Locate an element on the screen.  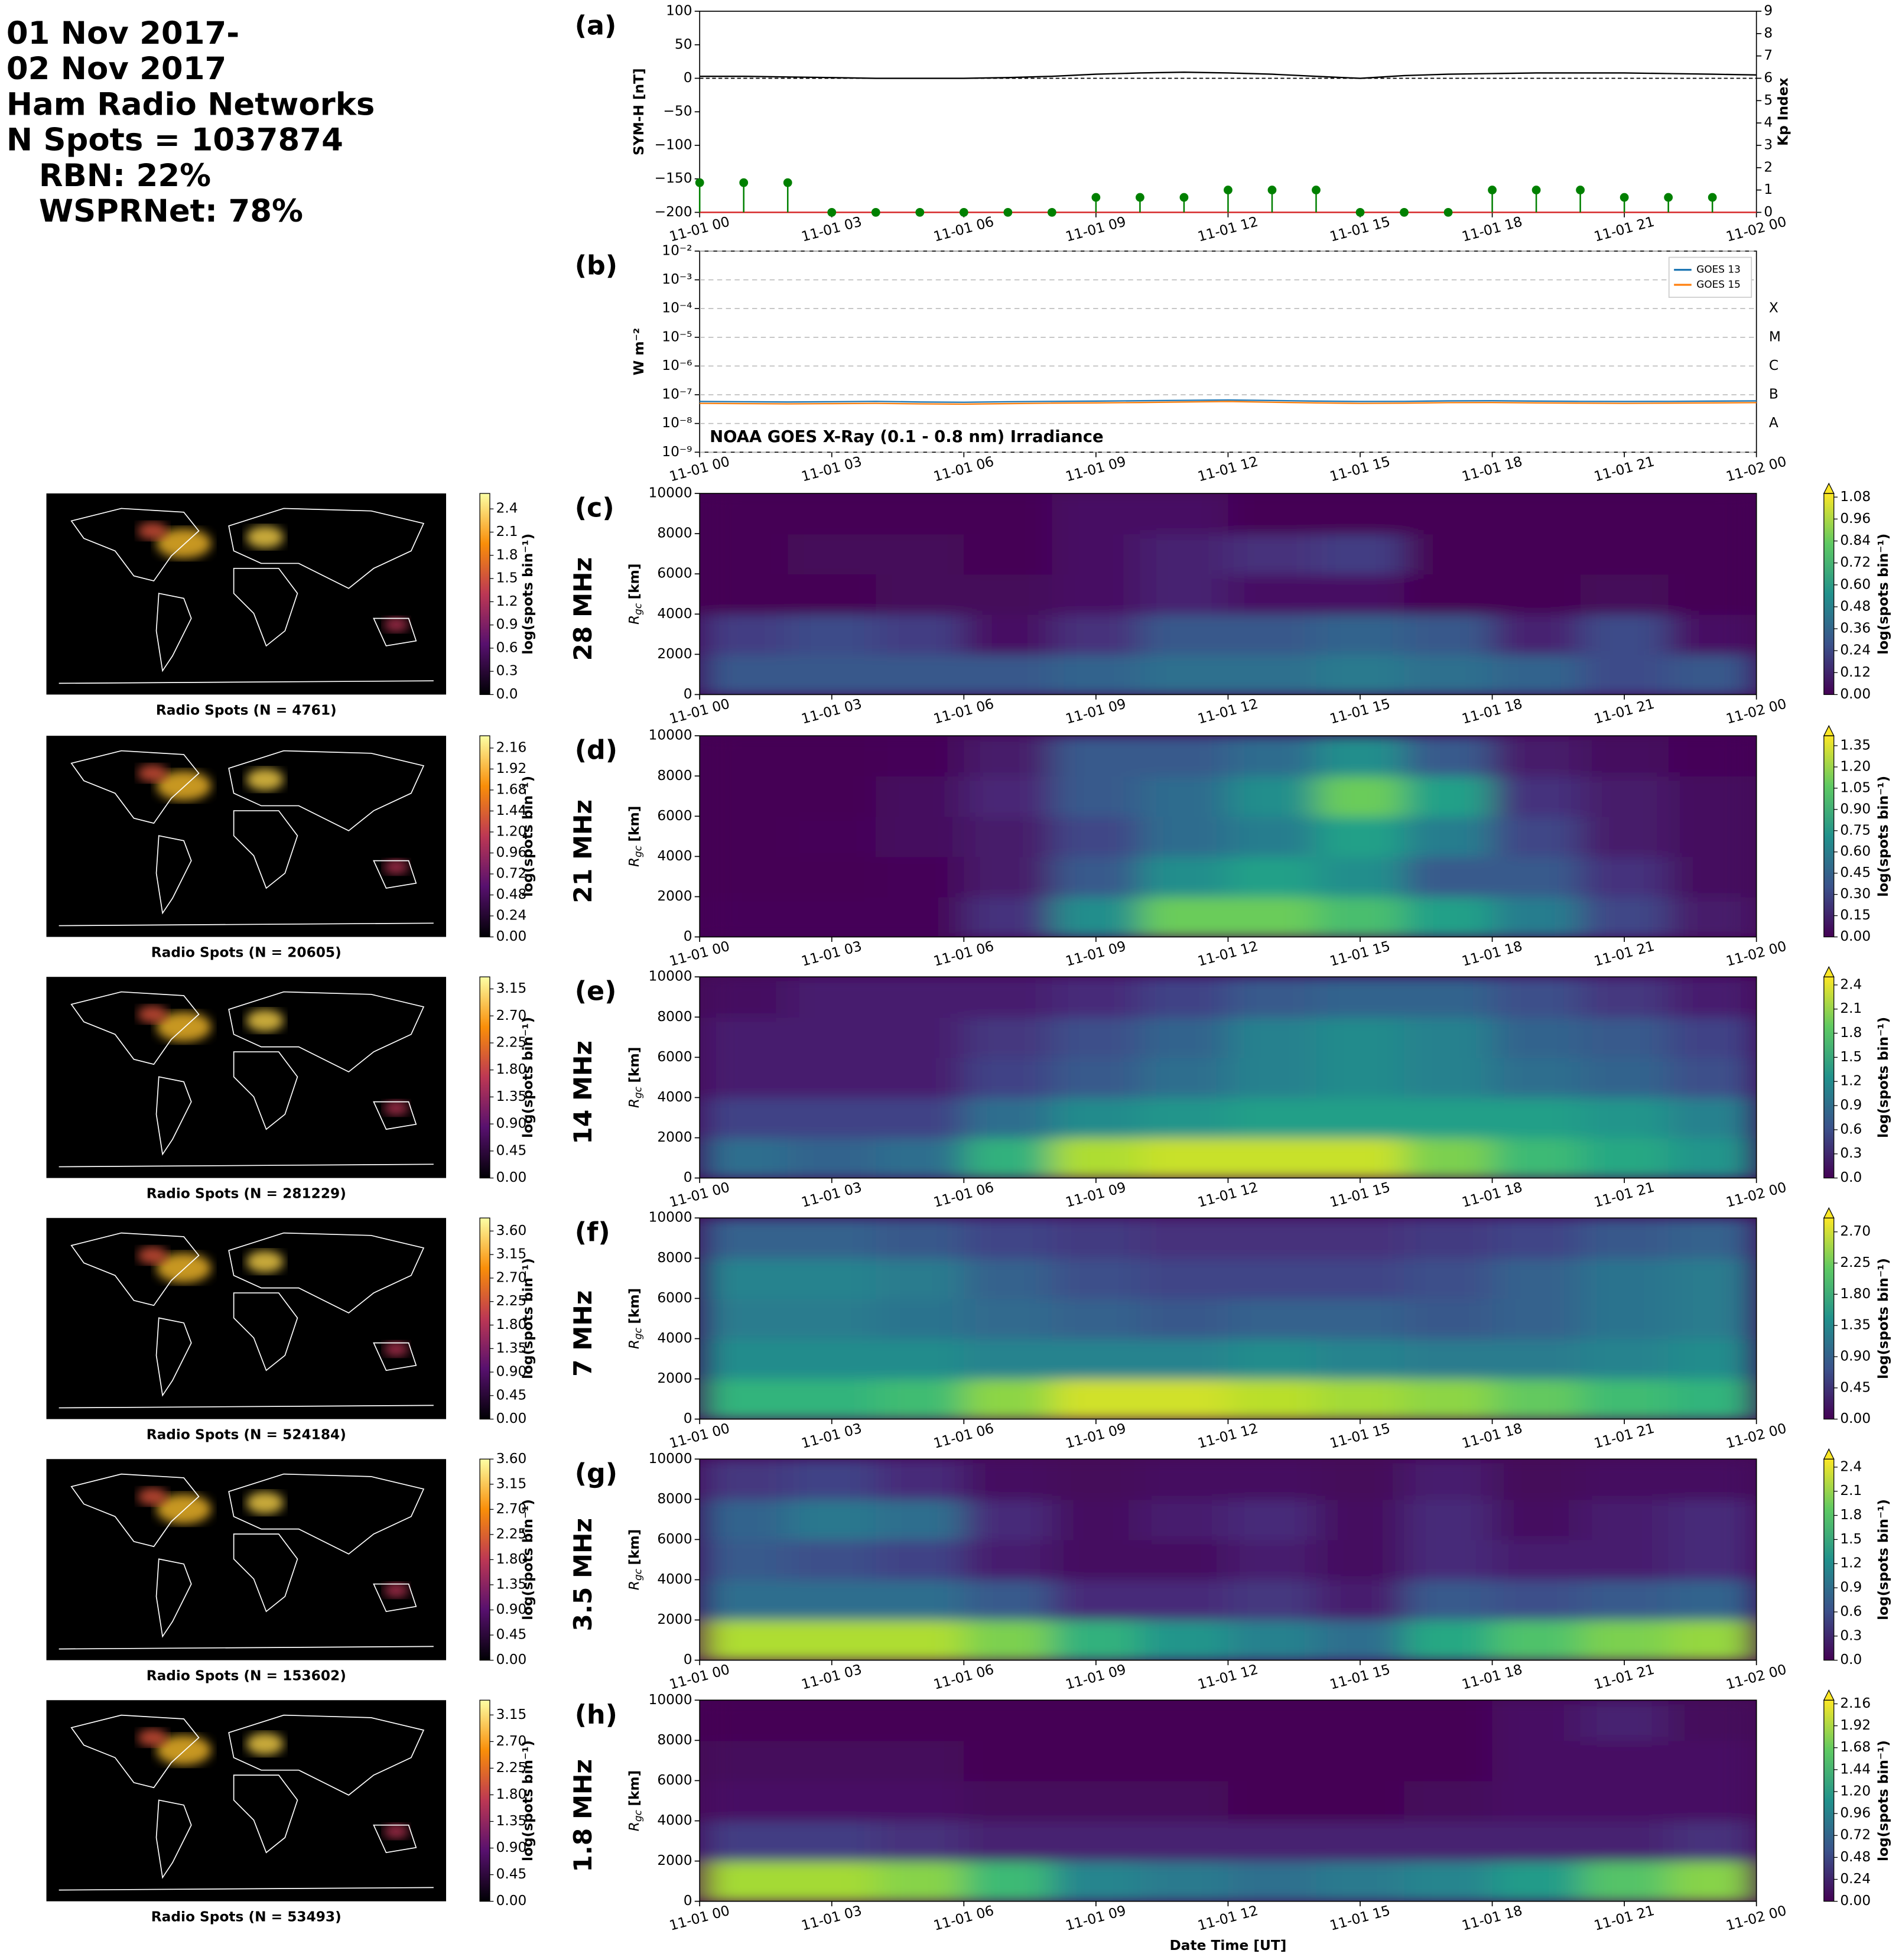
colorbar-tick-label: 3.60 is located at coordinates (511, 1231).